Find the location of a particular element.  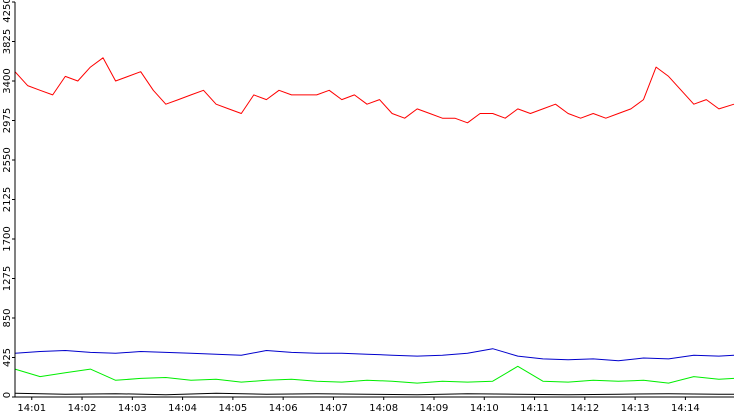

x-tick-label: 14:02 is located at coordinates (82, 408).